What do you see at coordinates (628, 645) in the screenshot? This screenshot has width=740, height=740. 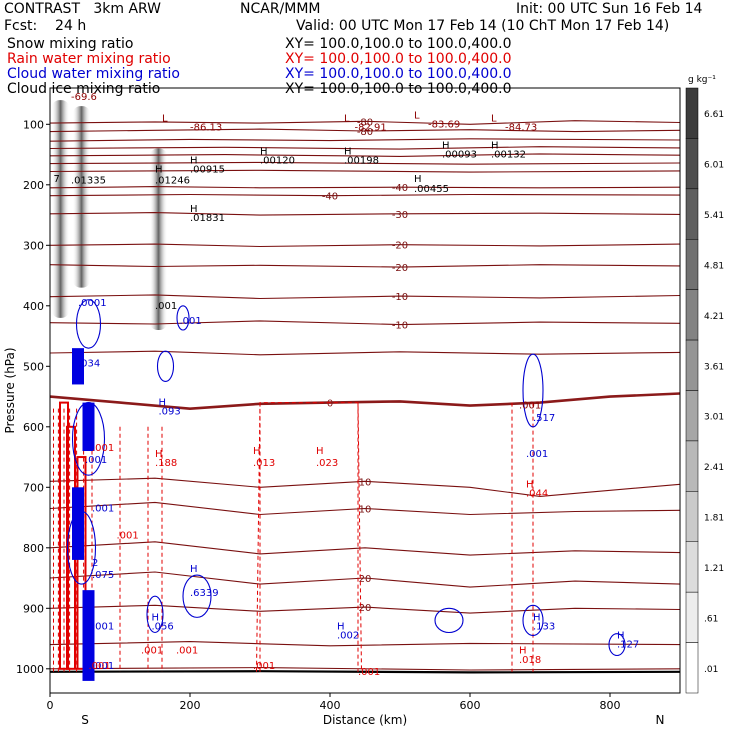 I see `extremum-label-48: .127` at bounding box center [628, 645].